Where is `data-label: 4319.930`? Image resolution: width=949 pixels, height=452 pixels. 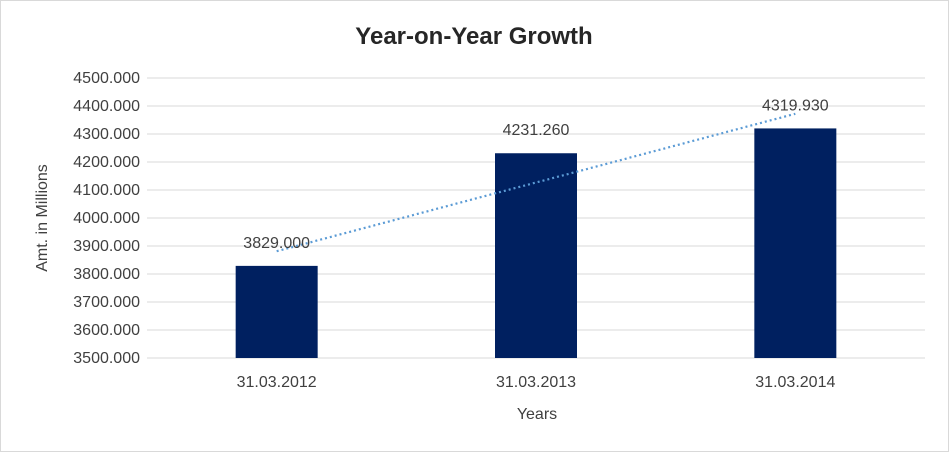 data-label: 4319.930 is located at coordinates (795, 105).